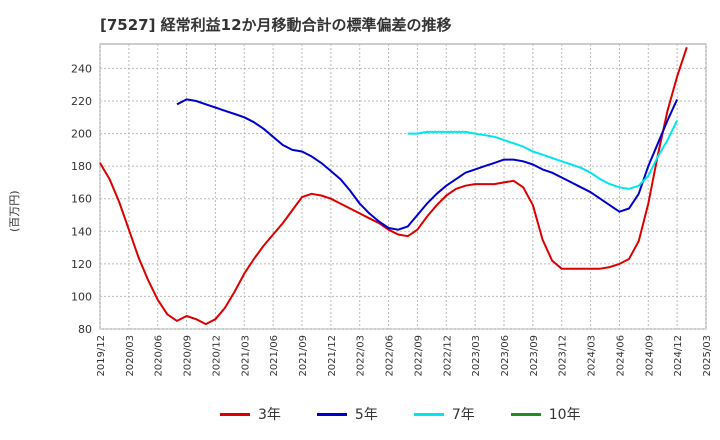 This screenshot has width=720, height=440. What do you see at coordinates (545, 414) in the screenshot?
I see `legend-item-4: 10年` at bounding box center [545, 414].